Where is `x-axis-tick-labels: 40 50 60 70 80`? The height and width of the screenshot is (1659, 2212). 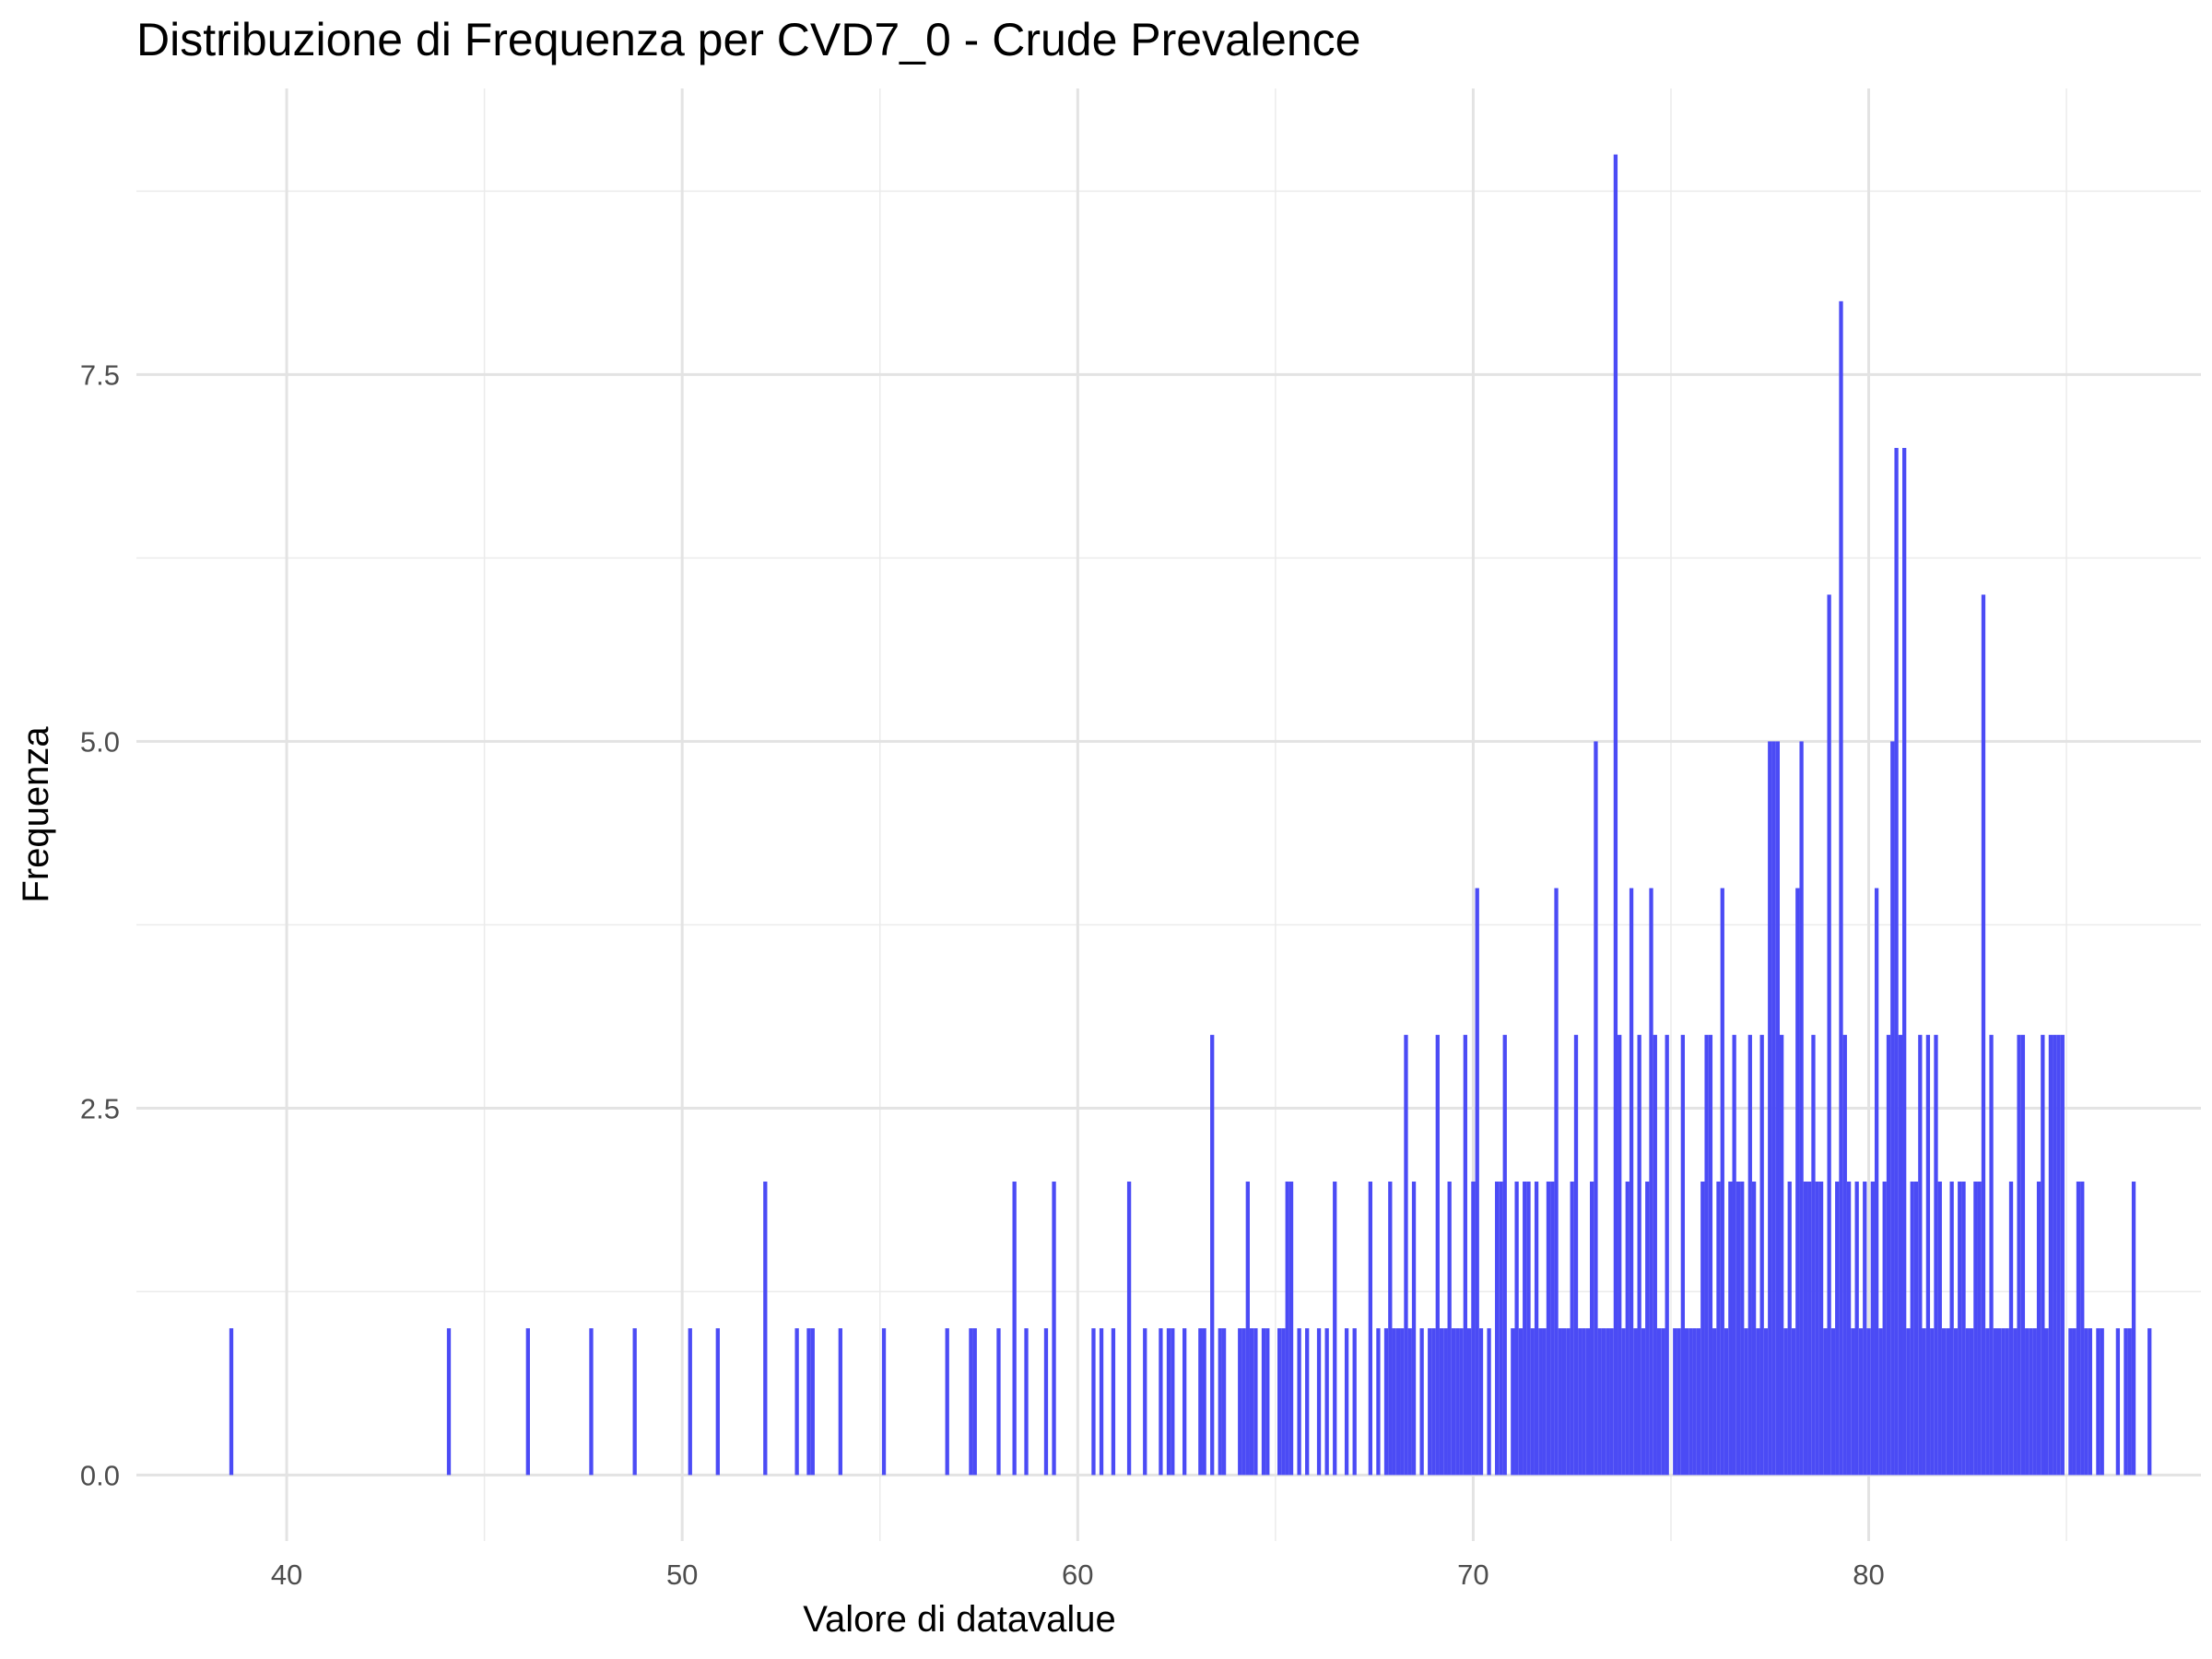 x-axis-tick-labels: 40 50 60 70 80 is located at coordinates (1078, 1575).